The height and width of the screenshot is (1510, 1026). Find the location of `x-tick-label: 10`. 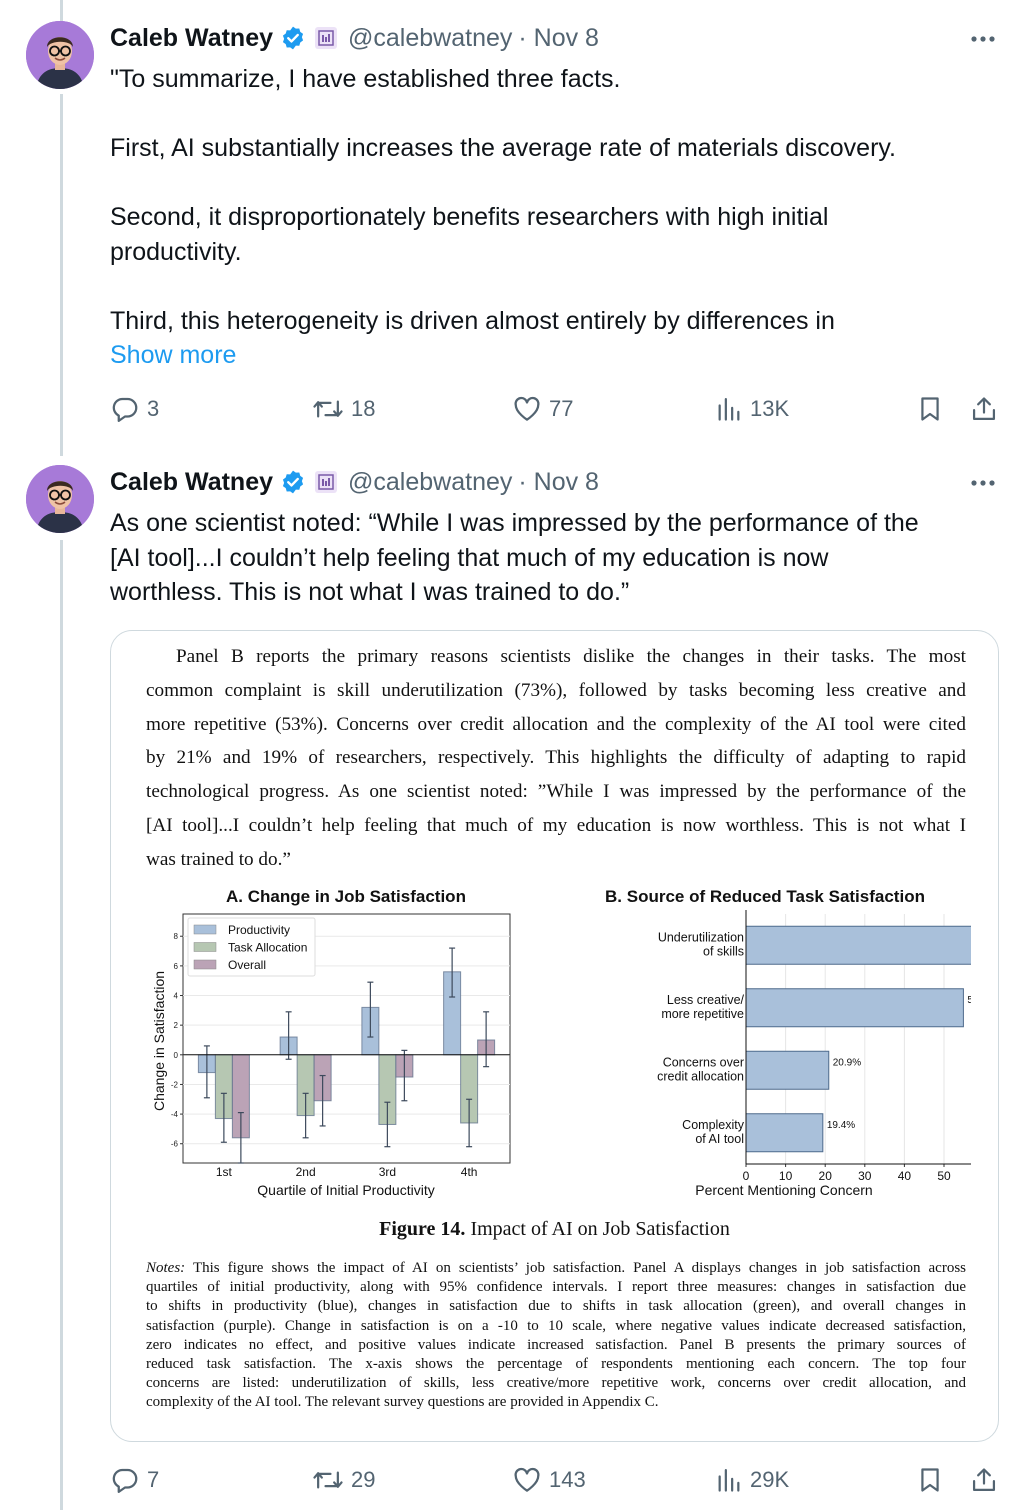

x-tick-label: 10 is located at coordinates (786, 1176).